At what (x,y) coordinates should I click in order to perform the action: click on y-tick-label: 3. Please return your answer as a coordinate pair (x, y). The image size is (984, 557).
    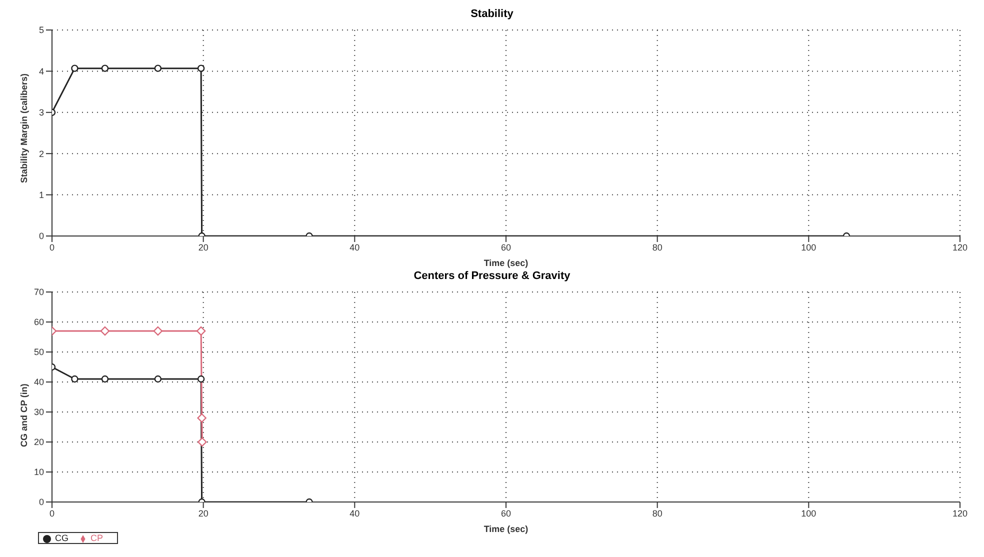
    Looking at the image, I should click on (41, 113).